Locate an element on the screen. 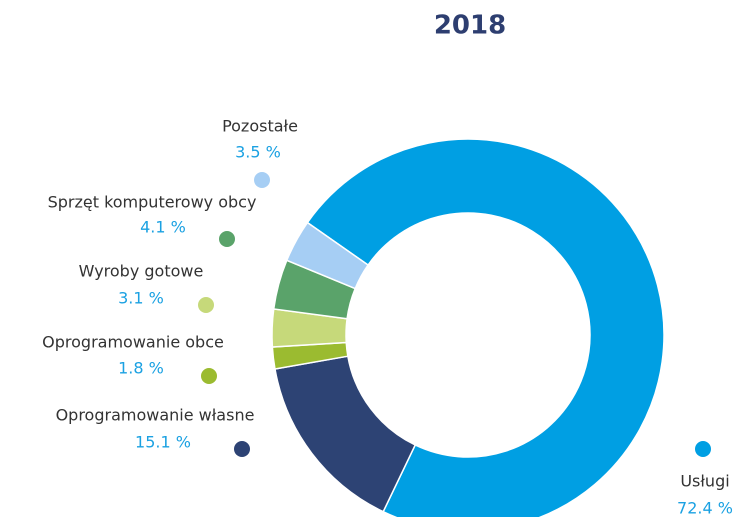 The image size is (739, 517). legend-label: Oprogramowanie własne is located at coordinates (155, 415).